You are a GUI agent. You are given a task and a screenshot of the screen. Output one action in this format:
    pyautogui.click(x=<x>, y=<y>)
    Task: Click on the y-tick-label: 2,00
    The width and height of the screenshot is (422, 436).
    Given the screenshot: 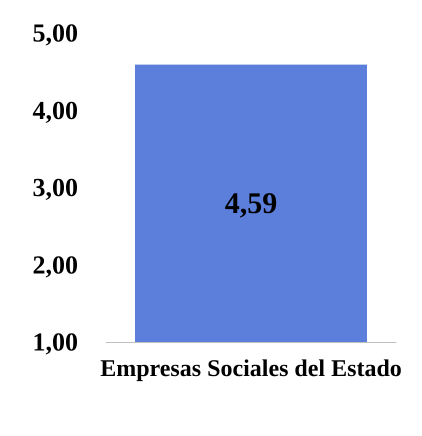 What is the action you would take?
    pyautogui.click(x=55, y=265)
    